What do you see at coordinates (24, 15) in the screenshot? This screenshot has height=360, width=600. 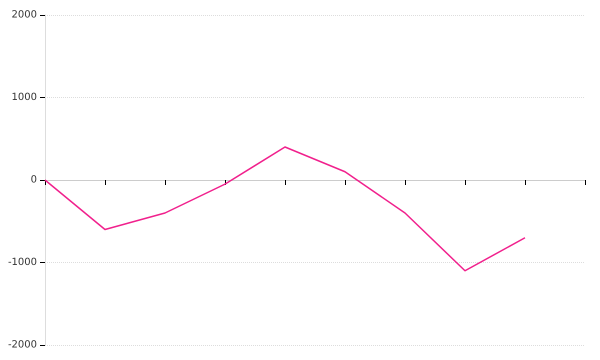 I see `y-tick-label: 2000` at bounding box center [24, 15].